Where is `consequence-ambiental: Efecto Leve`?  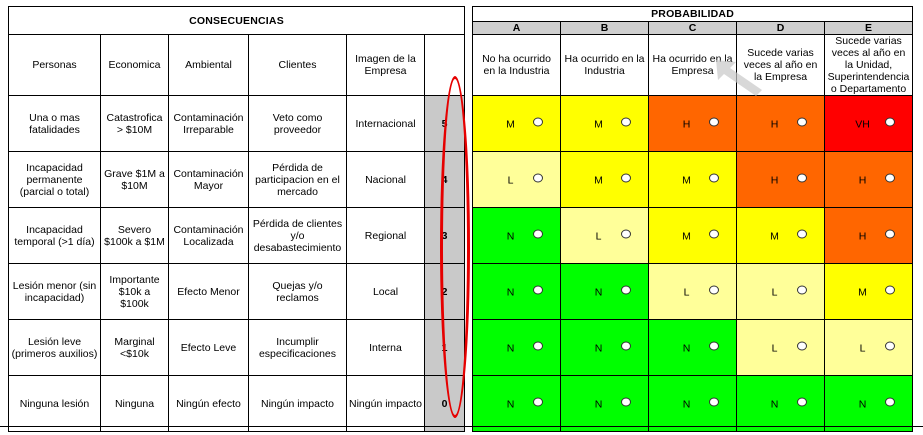
consequence-ambiental: Efecto Leve is located at coordinates (208, 347).